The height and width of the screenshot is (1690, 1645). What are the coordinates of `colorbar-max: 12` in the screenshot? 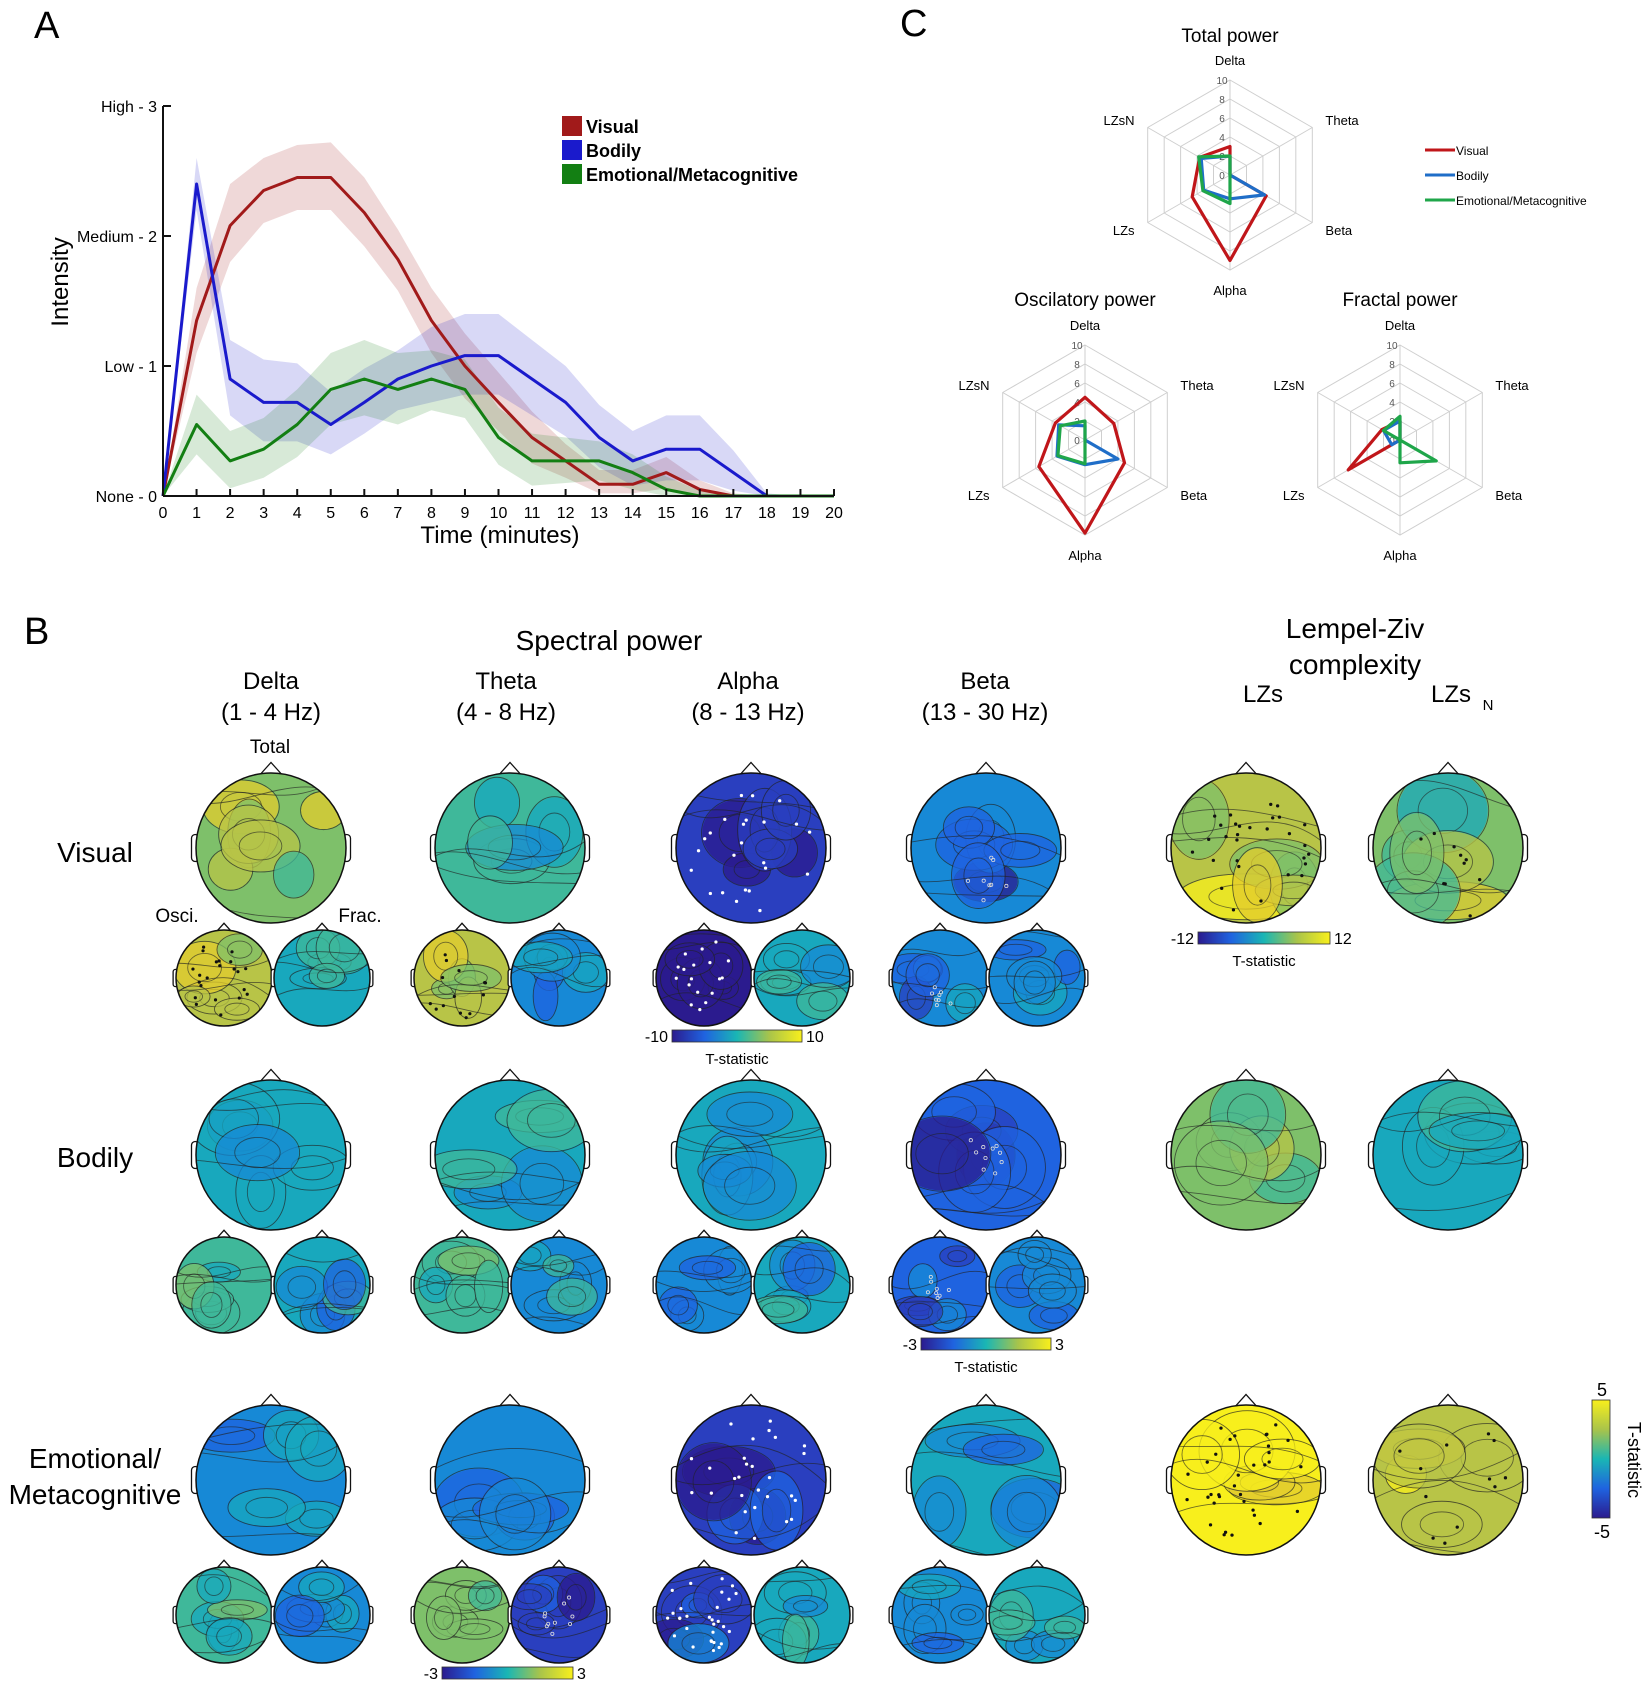 It's located at (1343, 939).